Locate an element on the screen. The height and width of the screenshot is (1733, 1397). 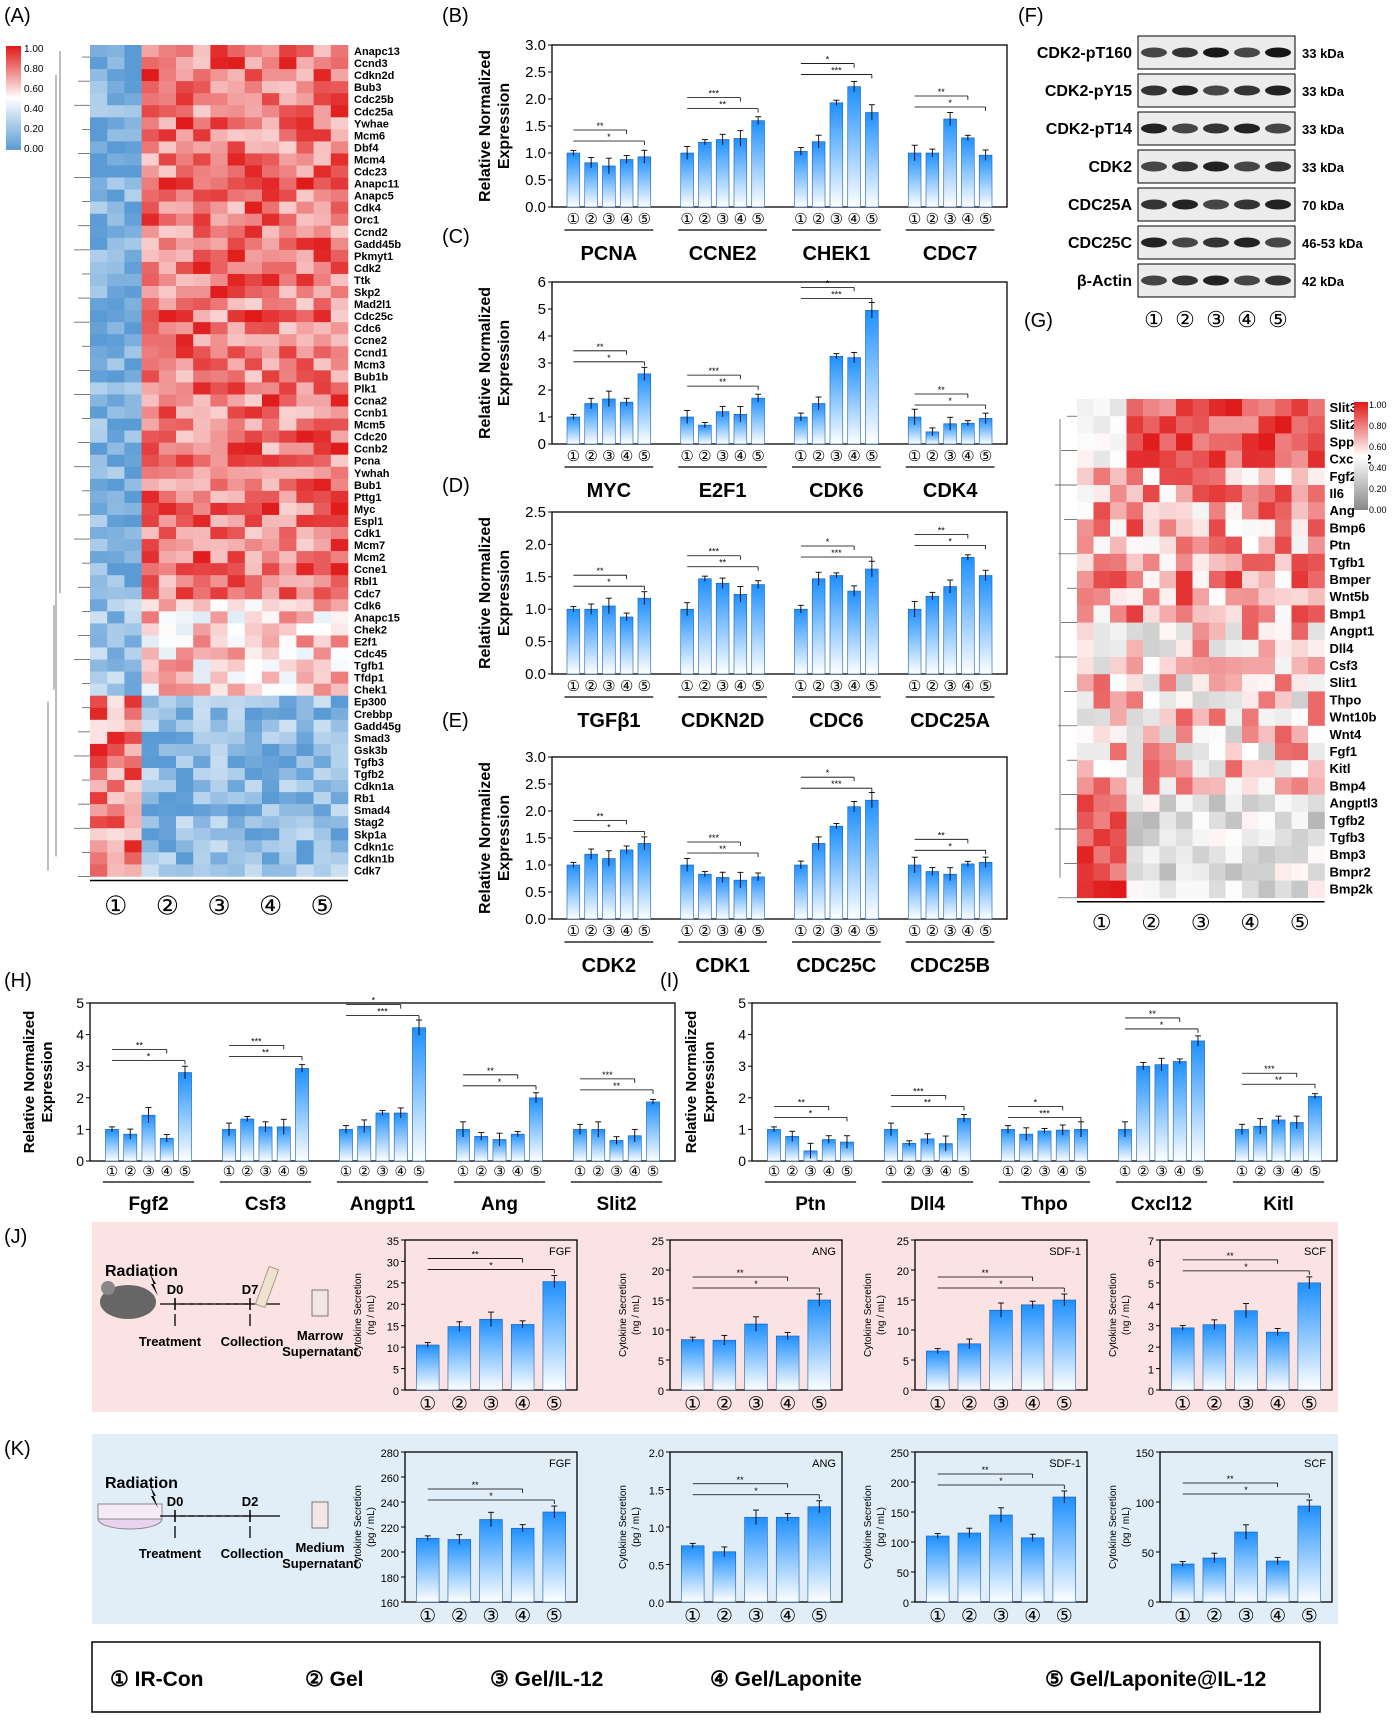
heatmap-g-row-label: Tgfb2 is located at coordinates (1347, 820).